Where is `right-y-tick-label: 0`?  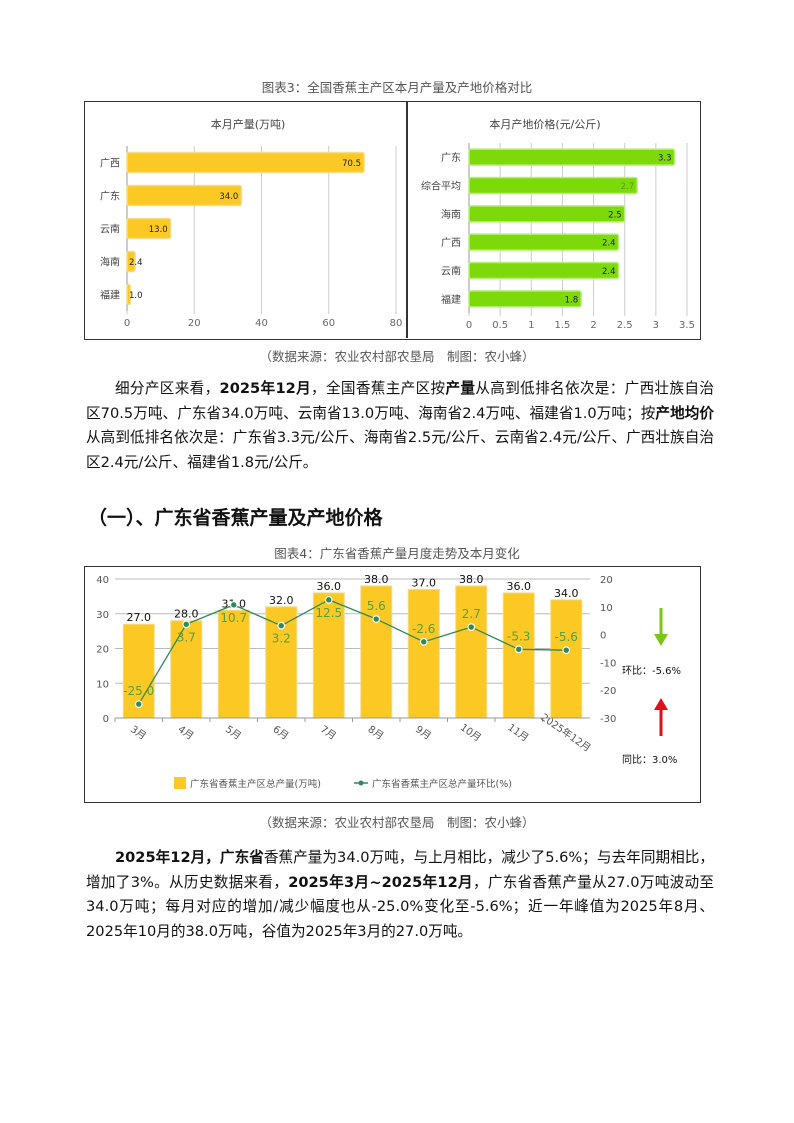
right-y-tick-label: 0 is located at coordinates (603, 636).